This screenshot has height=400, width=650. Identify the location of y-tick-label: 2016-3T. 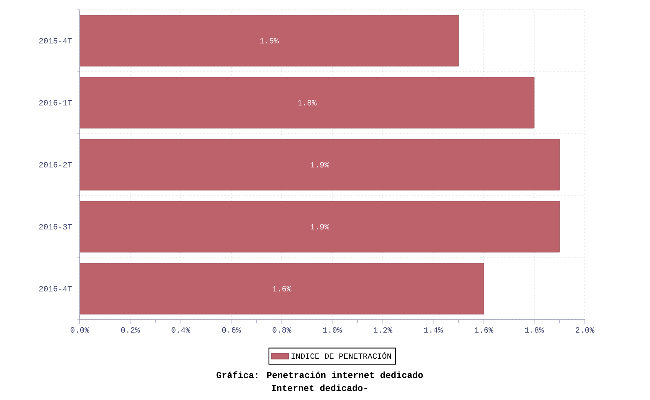
(55, 227).